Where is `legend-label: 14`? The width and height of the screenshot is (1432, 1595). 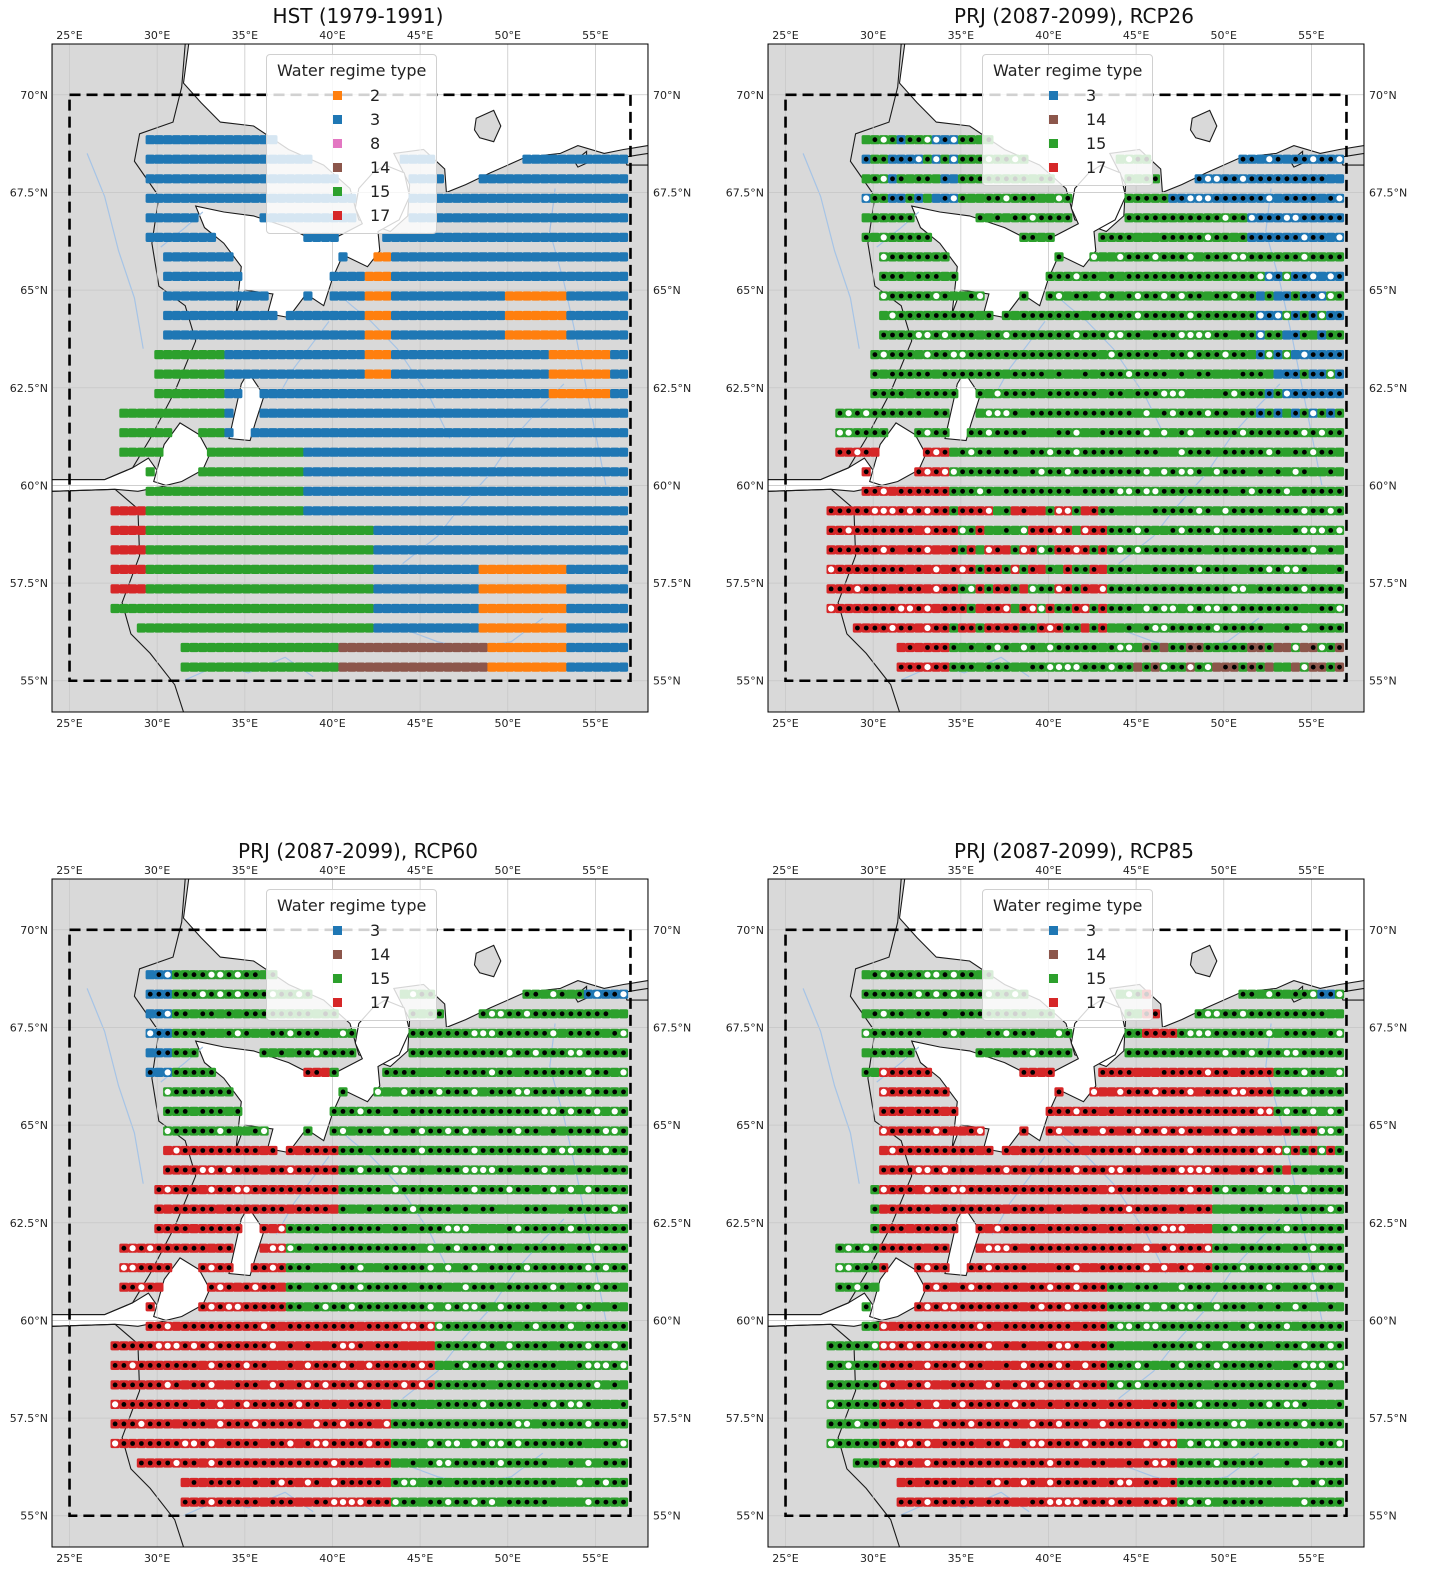 legend-label: 14 is located at coordinates (380, 167).